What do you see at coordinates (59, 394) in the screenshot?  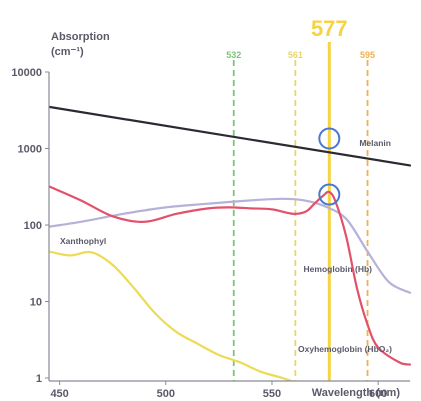 I see `x-tick-label-450: 450` at bounding box center [59, 394].